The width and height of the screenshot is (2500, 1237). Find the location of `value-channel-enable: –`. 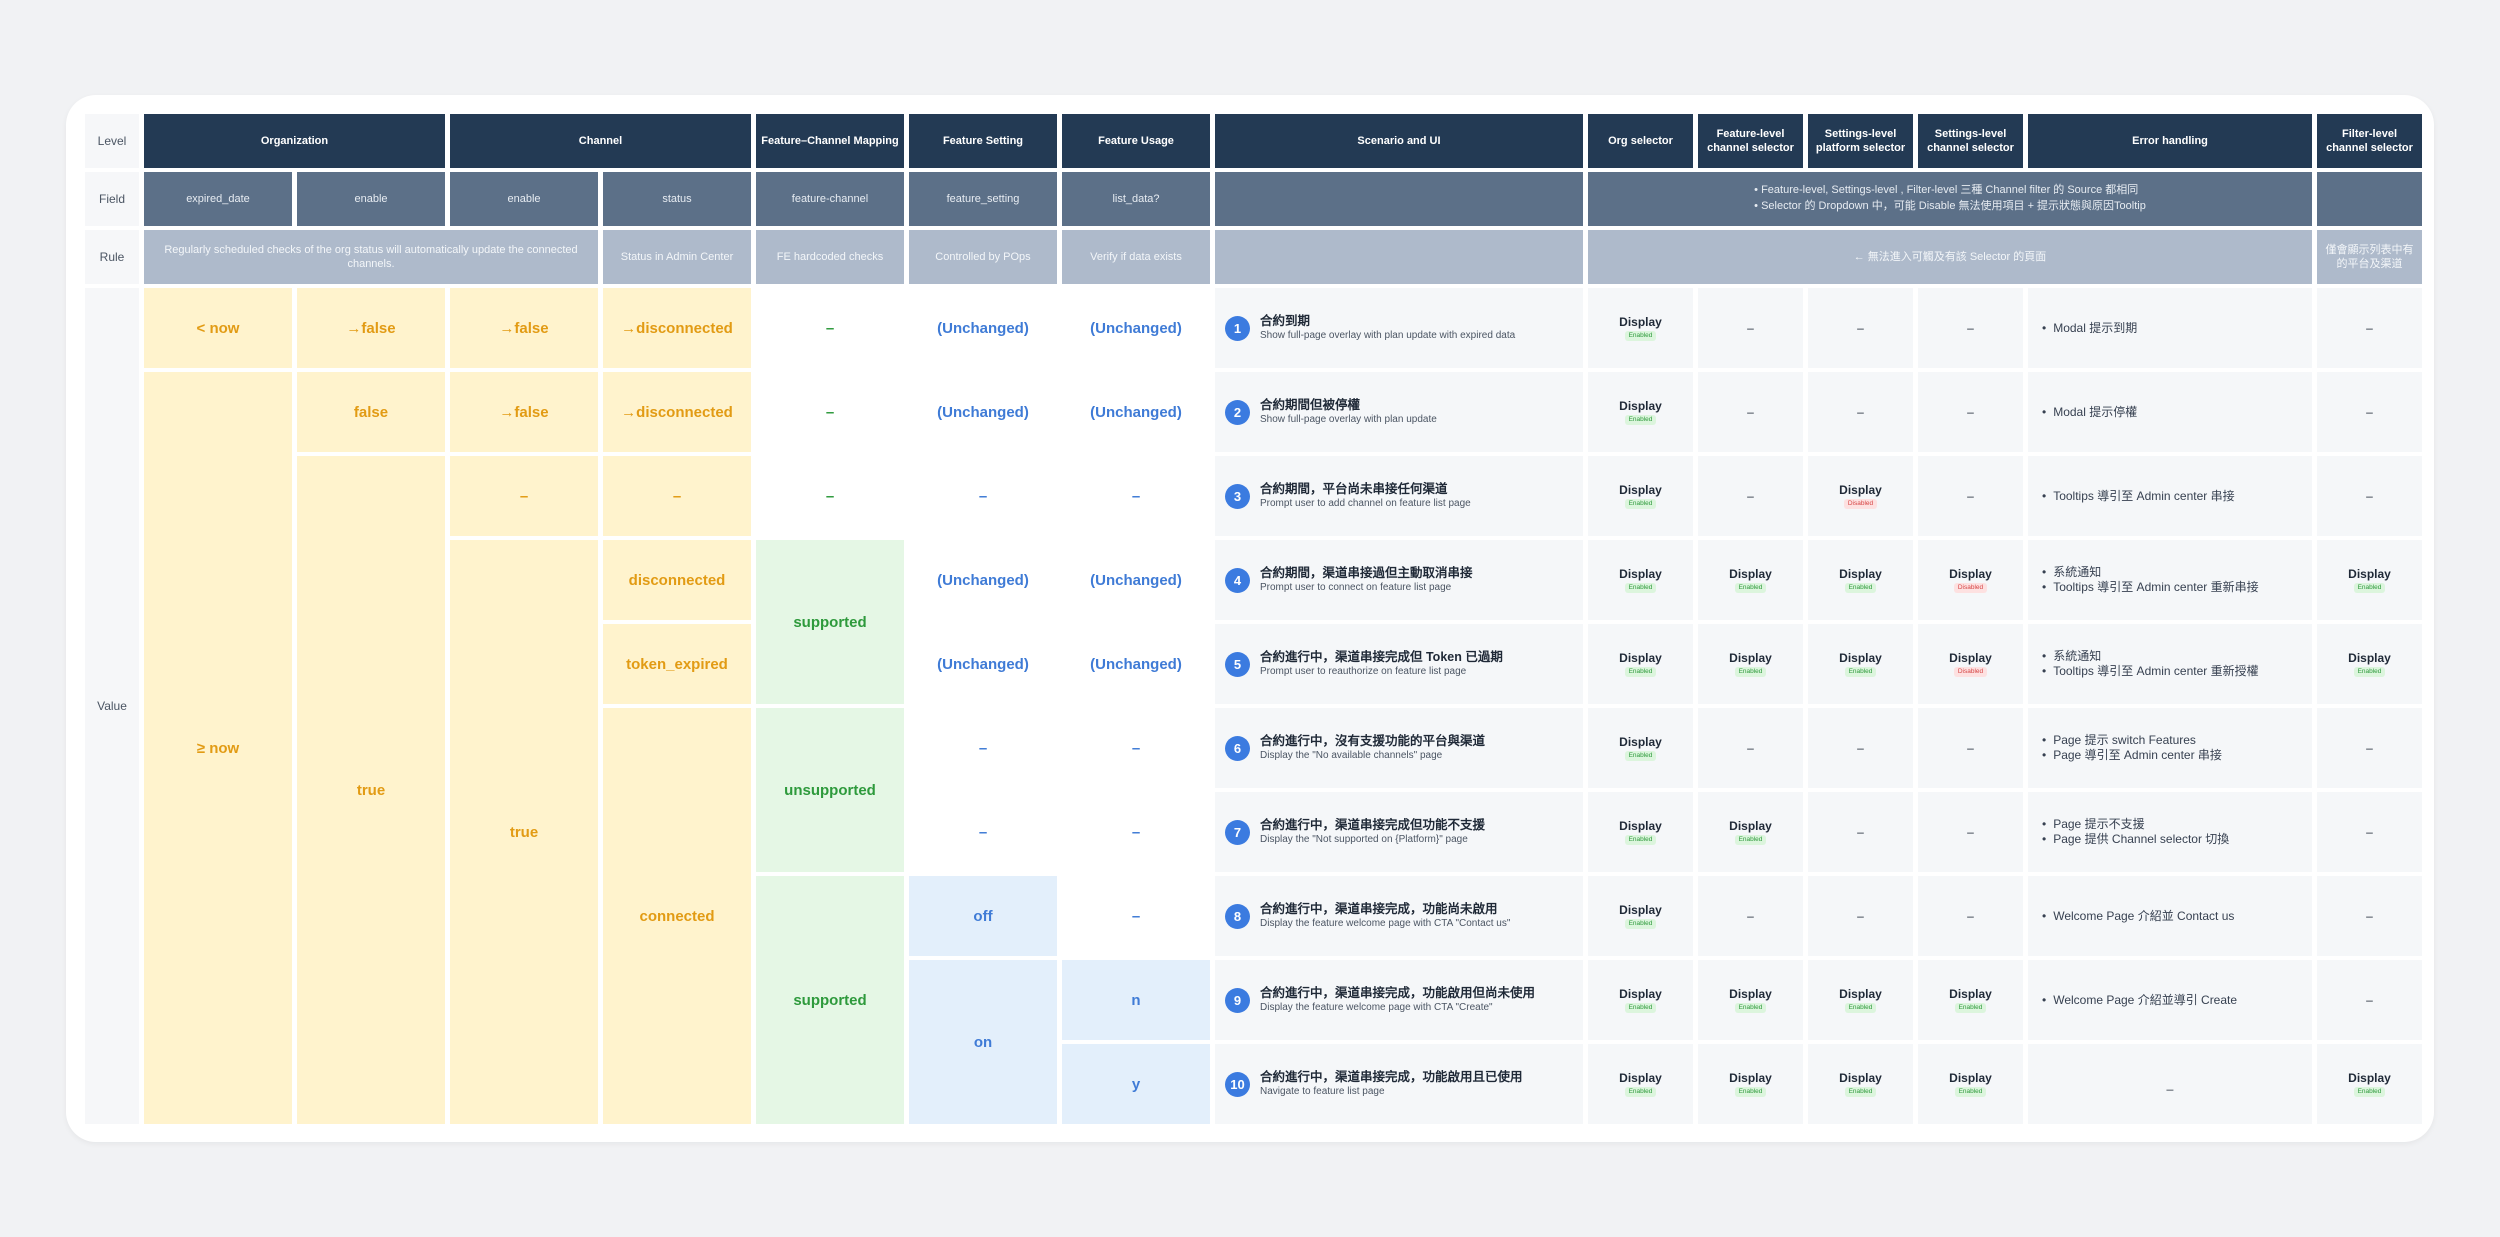

value-channel-enable: – is located at coordinates (524, 496).